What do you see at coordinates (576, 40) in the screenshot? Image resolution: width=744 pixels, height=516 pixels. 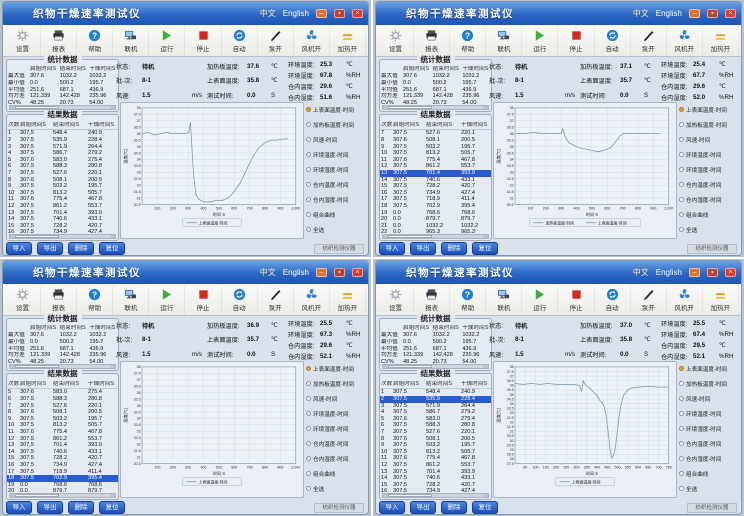 I see `toolbar-button-stop: 停止` at bounding box center [576, 40].